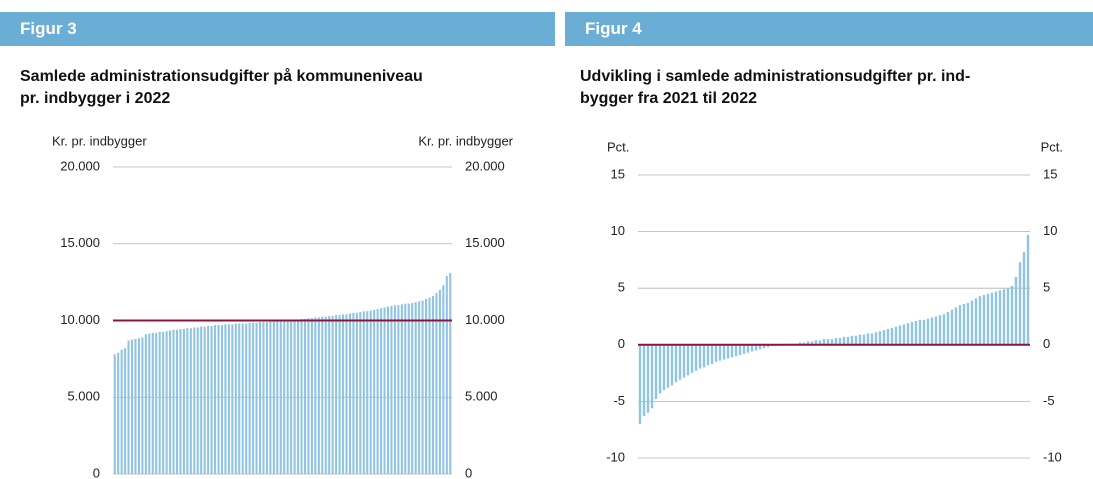 The image size is (1093, 479). What do you see at coordinates (465, 140) in the screenshot?
I see `y2-axis-label: Kr. pr. indbygger` at bounding box center [465, 140].